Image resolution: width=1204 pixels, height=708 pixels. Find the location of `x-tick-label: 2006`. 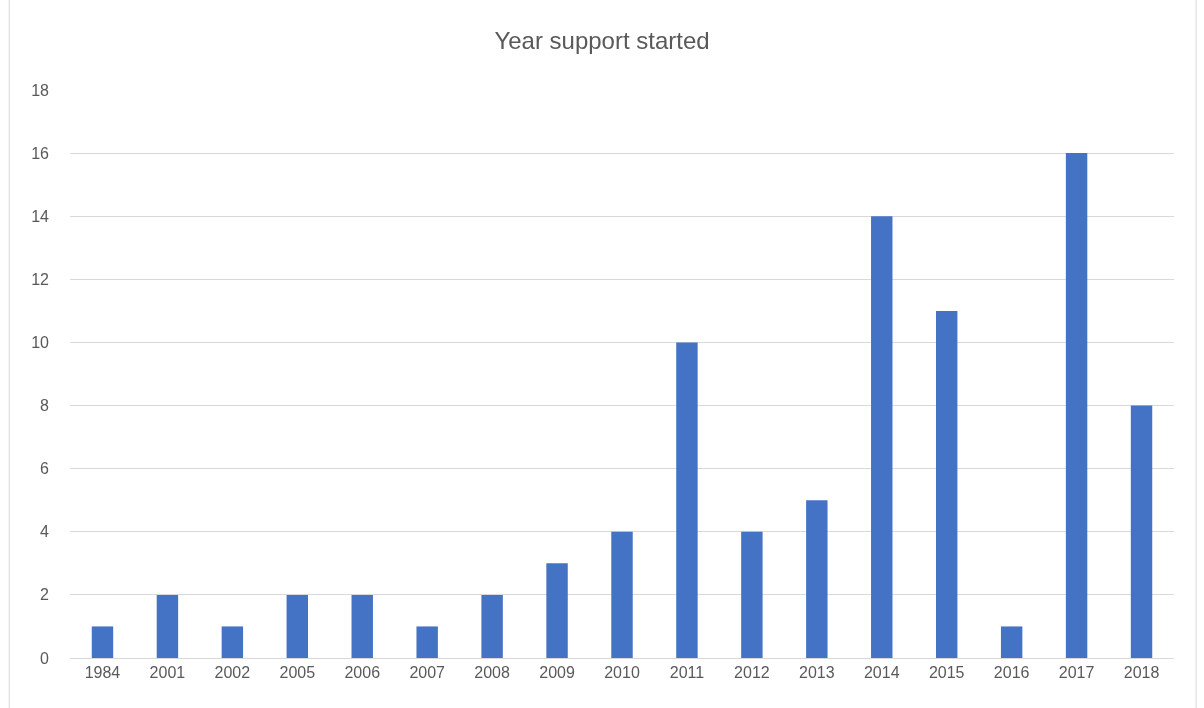

x-tick-label: 2006 is located at coordinates (362, 673).